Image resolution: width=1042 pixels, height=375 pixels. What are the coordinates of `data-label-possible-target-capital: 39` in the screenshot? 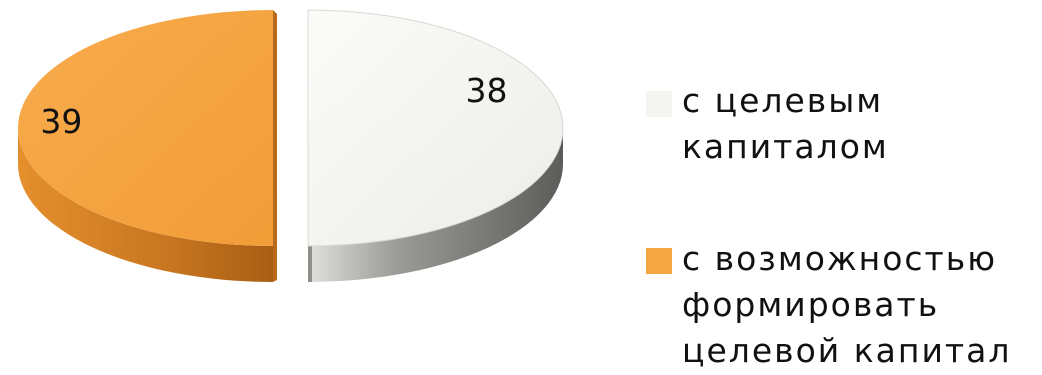 It's located at (61, 121).